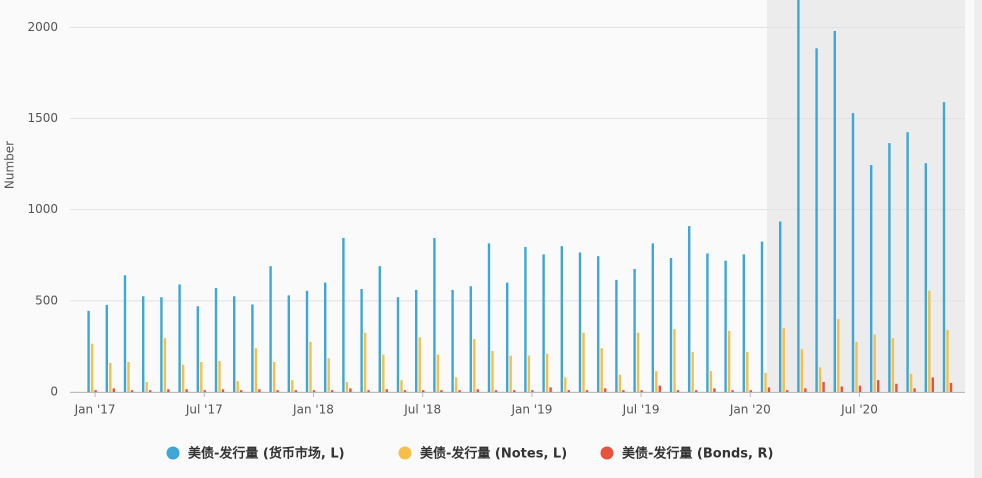 This screenshot has width=982, height=478. I want to click on x-tick-label: Jul '17, so click(204, 410).